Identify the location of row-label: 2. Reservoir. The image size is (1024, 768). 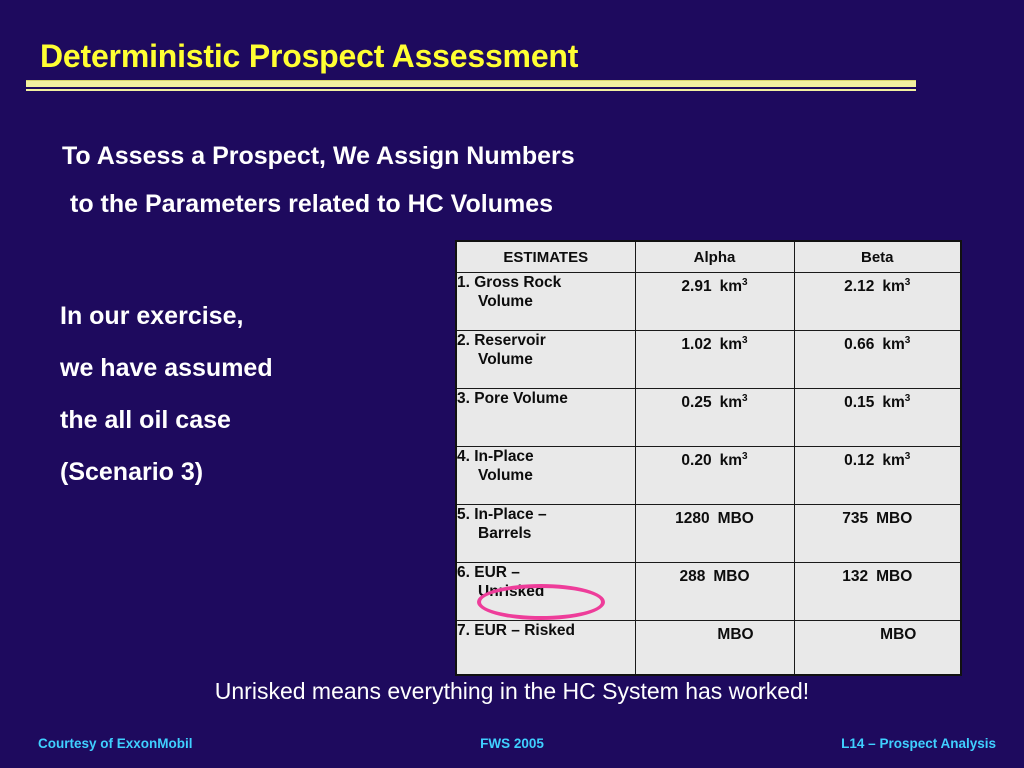
(501, 340).